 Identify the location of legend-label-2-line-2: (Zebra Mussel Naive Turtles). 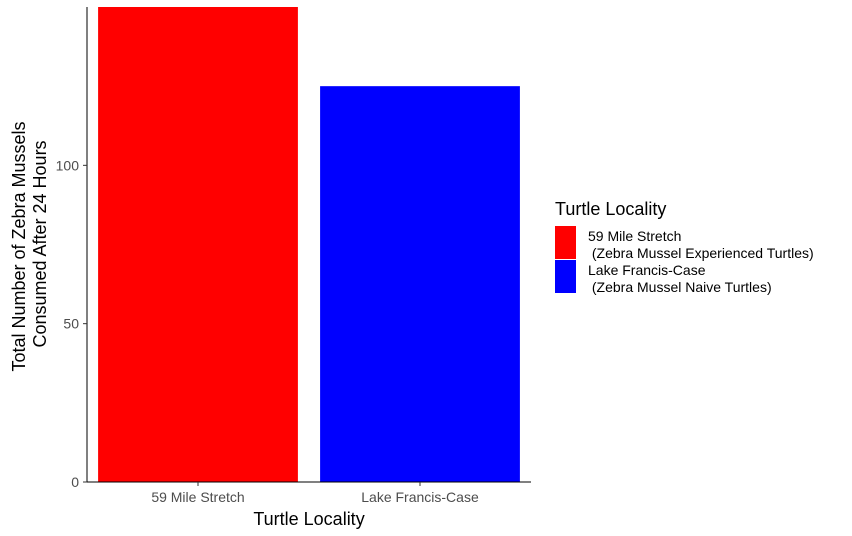
(680, 287).